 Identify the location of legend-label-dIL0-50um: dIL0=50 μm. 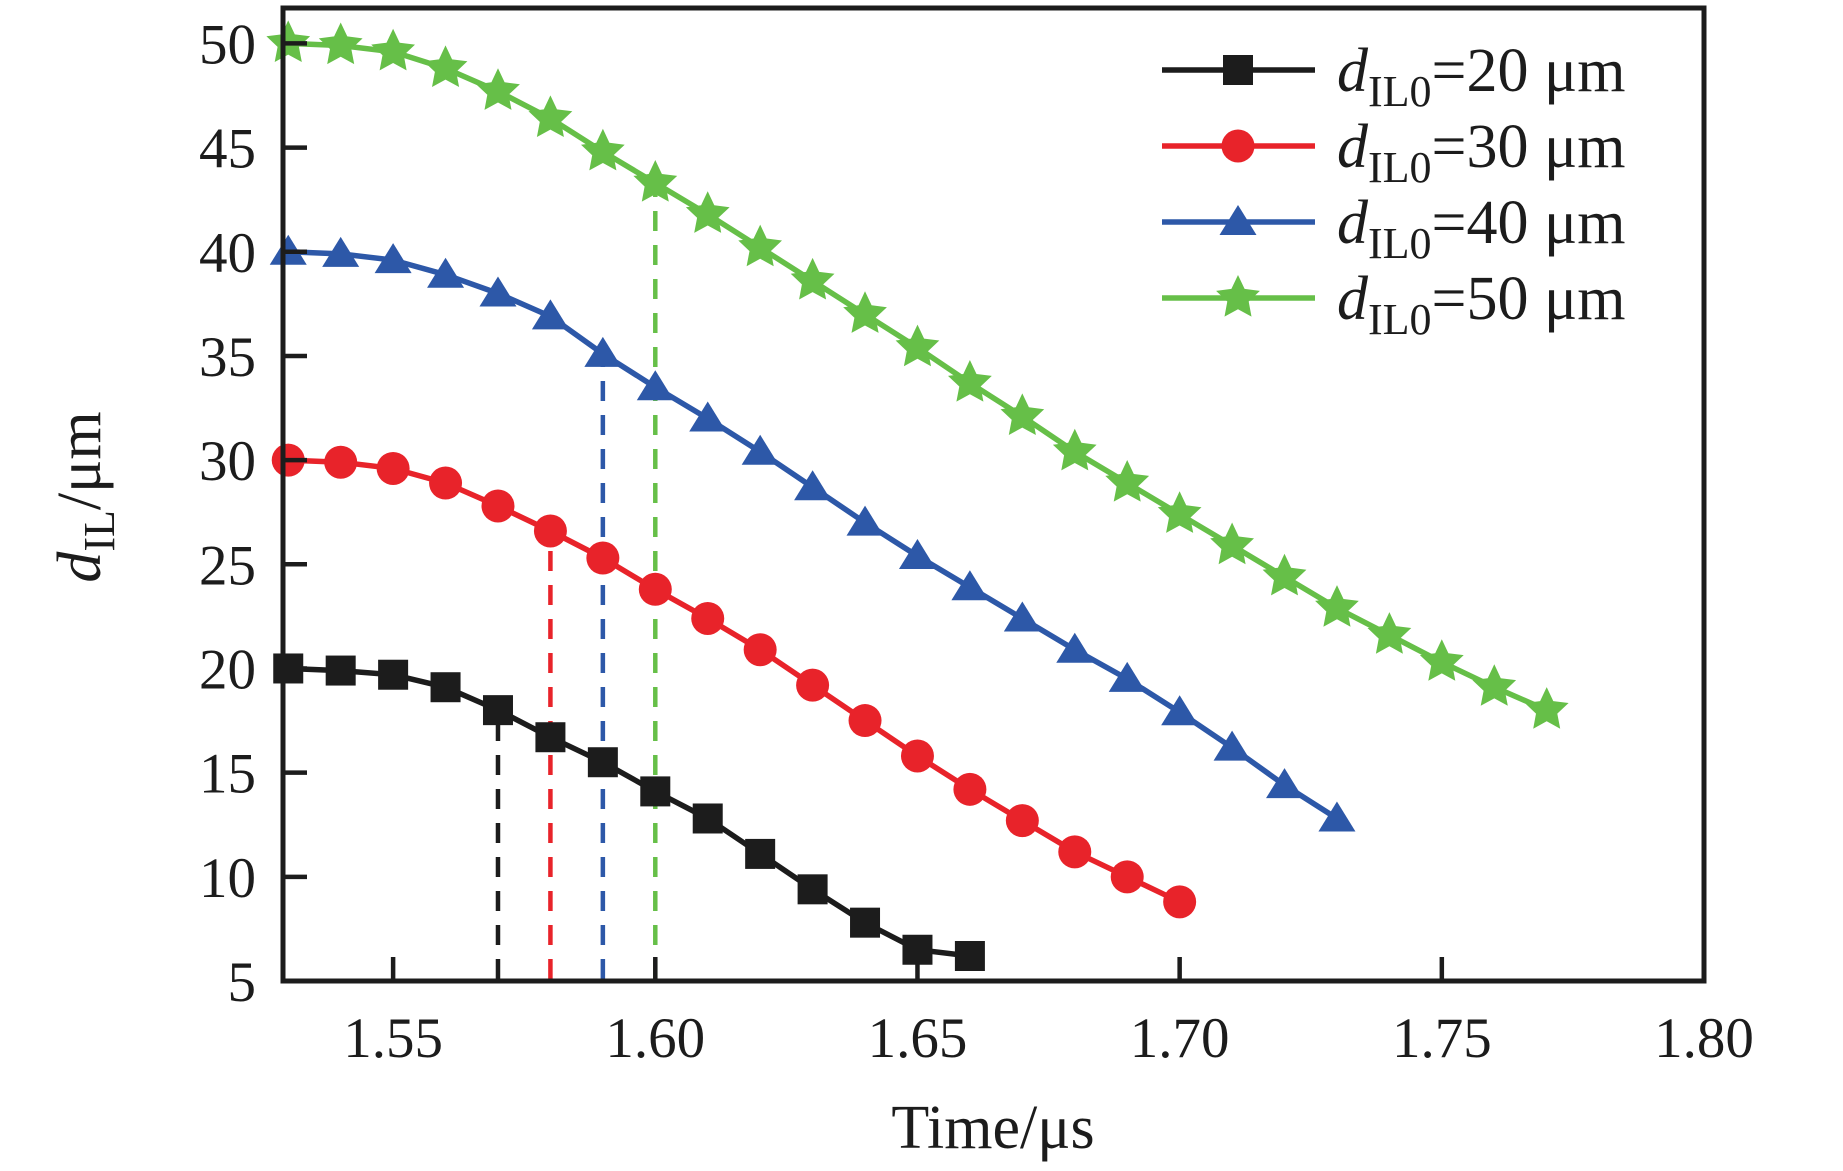
(1481, 304).